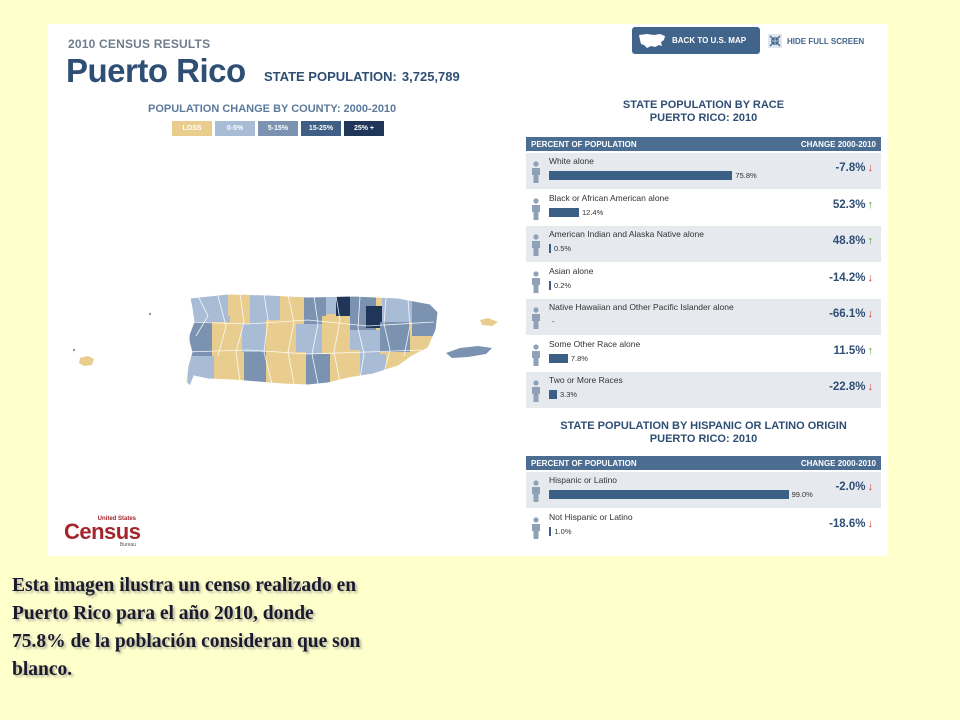  Describe the element at coordinates (364, 128) in the screenshot. I see `legend-swatch-25-plus: 25% +` at that location.